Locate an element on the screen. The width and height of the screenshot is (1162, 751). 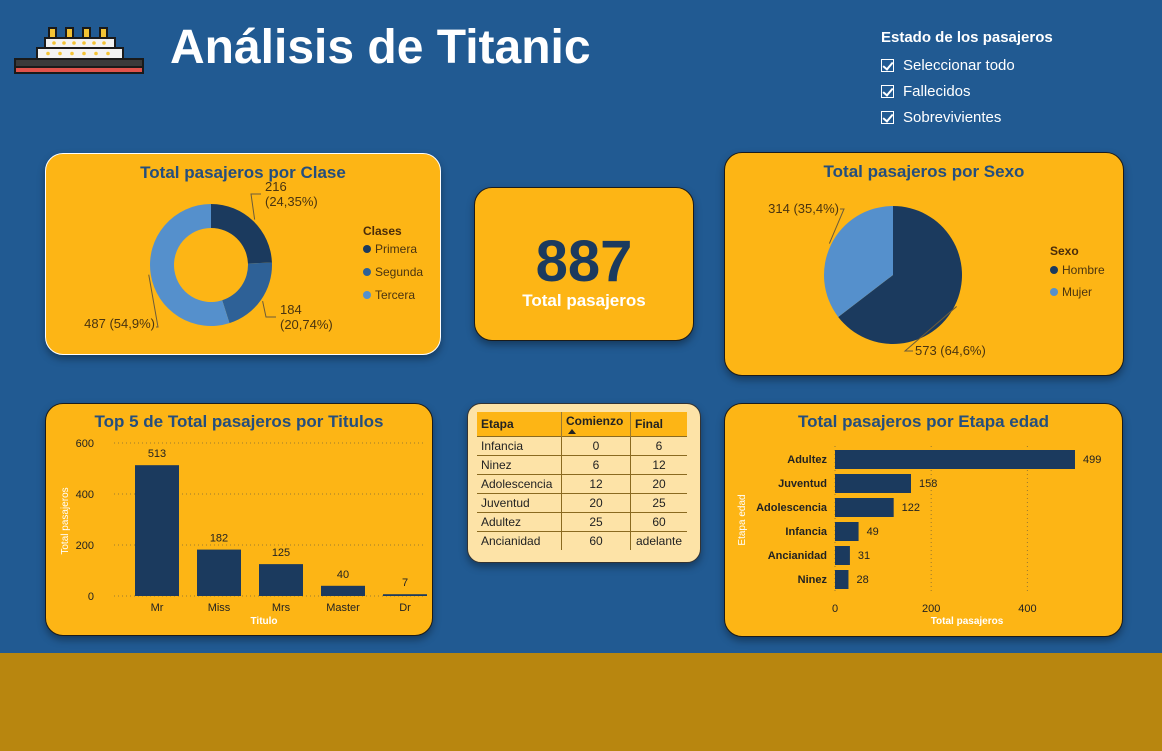
cell-comienzo: 12 is located at coordinates (596, 484).